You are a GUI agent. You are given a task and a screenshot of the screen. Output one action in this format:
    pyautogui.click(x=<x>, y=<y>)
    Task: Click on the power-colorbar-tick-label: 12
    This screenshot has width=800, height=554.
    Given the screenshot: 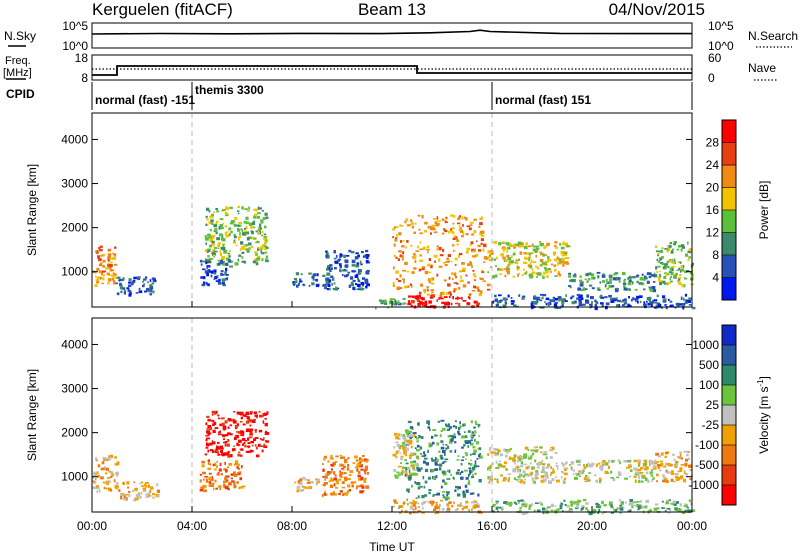 What is the action you would take?
    pyautogui.click(x=713, y=233)
    